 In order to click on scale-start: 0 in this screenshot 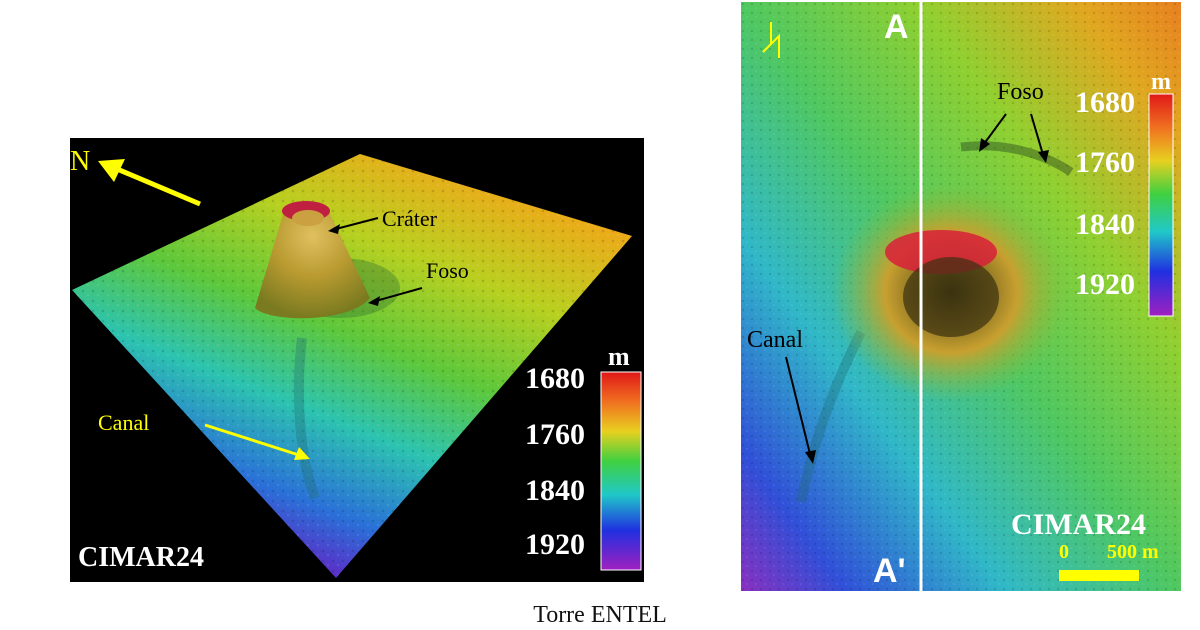, I will do `click(1064, 552)`.